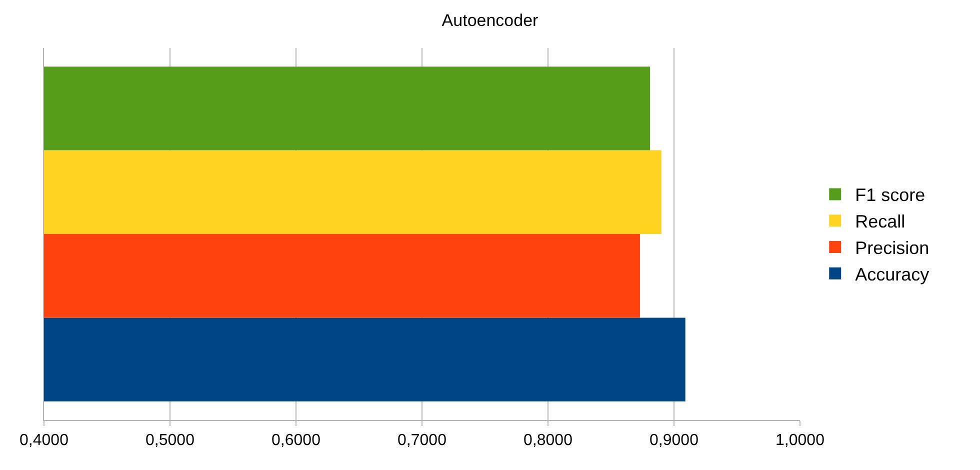 This screenshot has height=470, width=980. Describe the element at coordinates (890, 195) in the screenshot. I see `legend-label: F1 score` at that location.